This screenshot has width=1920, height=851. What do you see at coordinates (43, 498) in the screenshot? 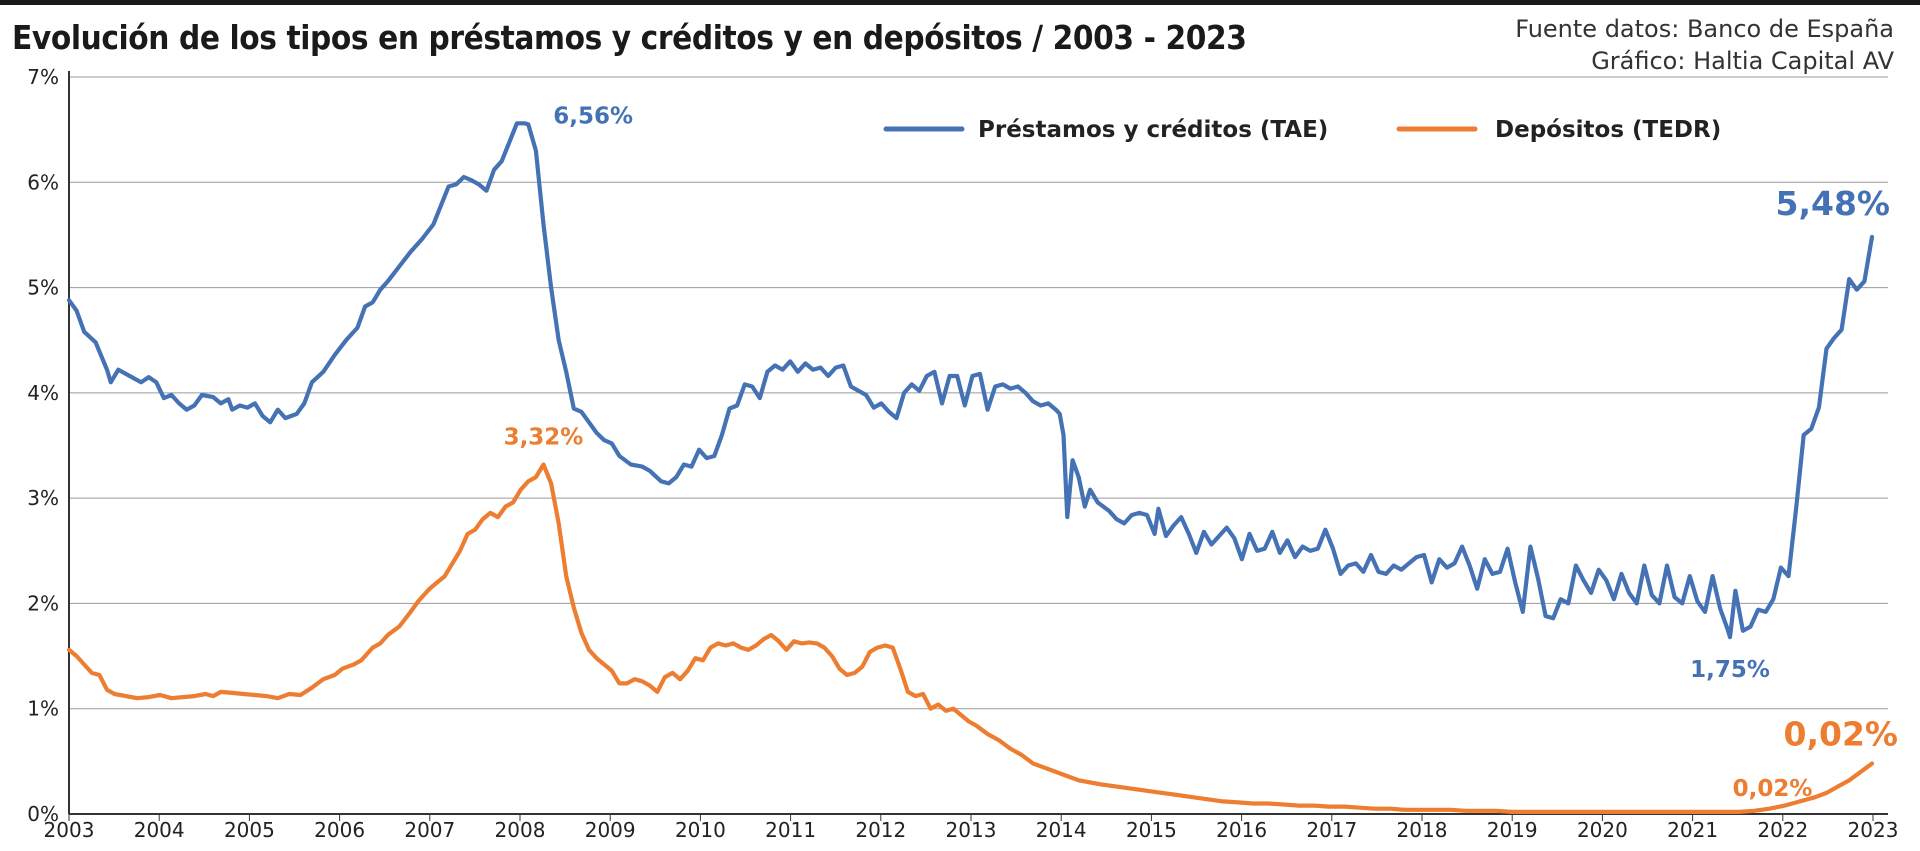
I see `y-tick-label: 3%` at bounding box center [43, 498].